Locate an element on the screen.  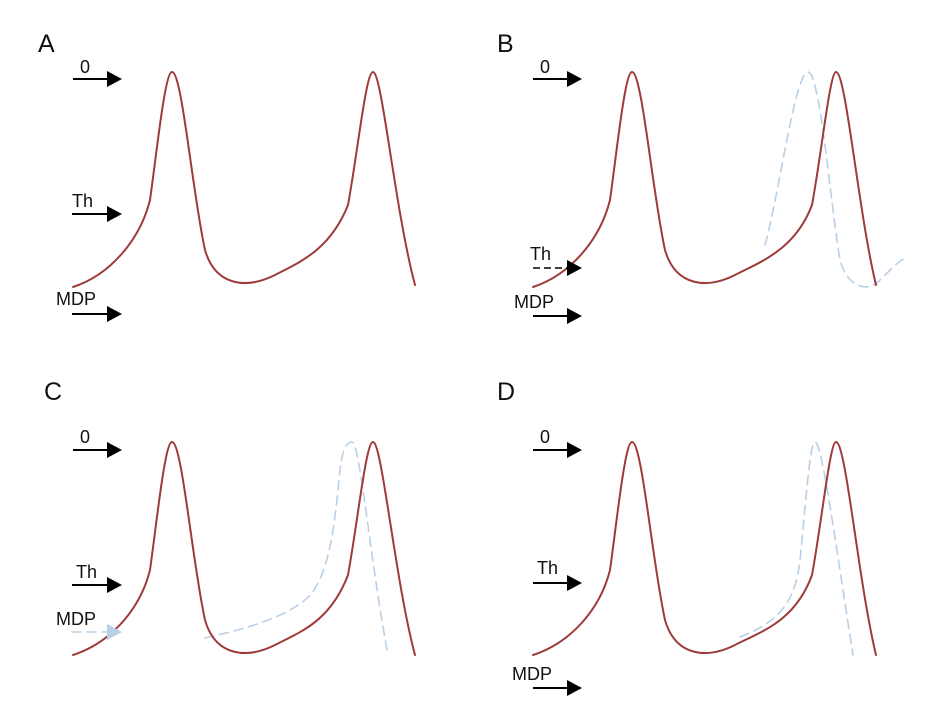
panel-a-zero-arrow-icon is located at coordinates (114, 79).